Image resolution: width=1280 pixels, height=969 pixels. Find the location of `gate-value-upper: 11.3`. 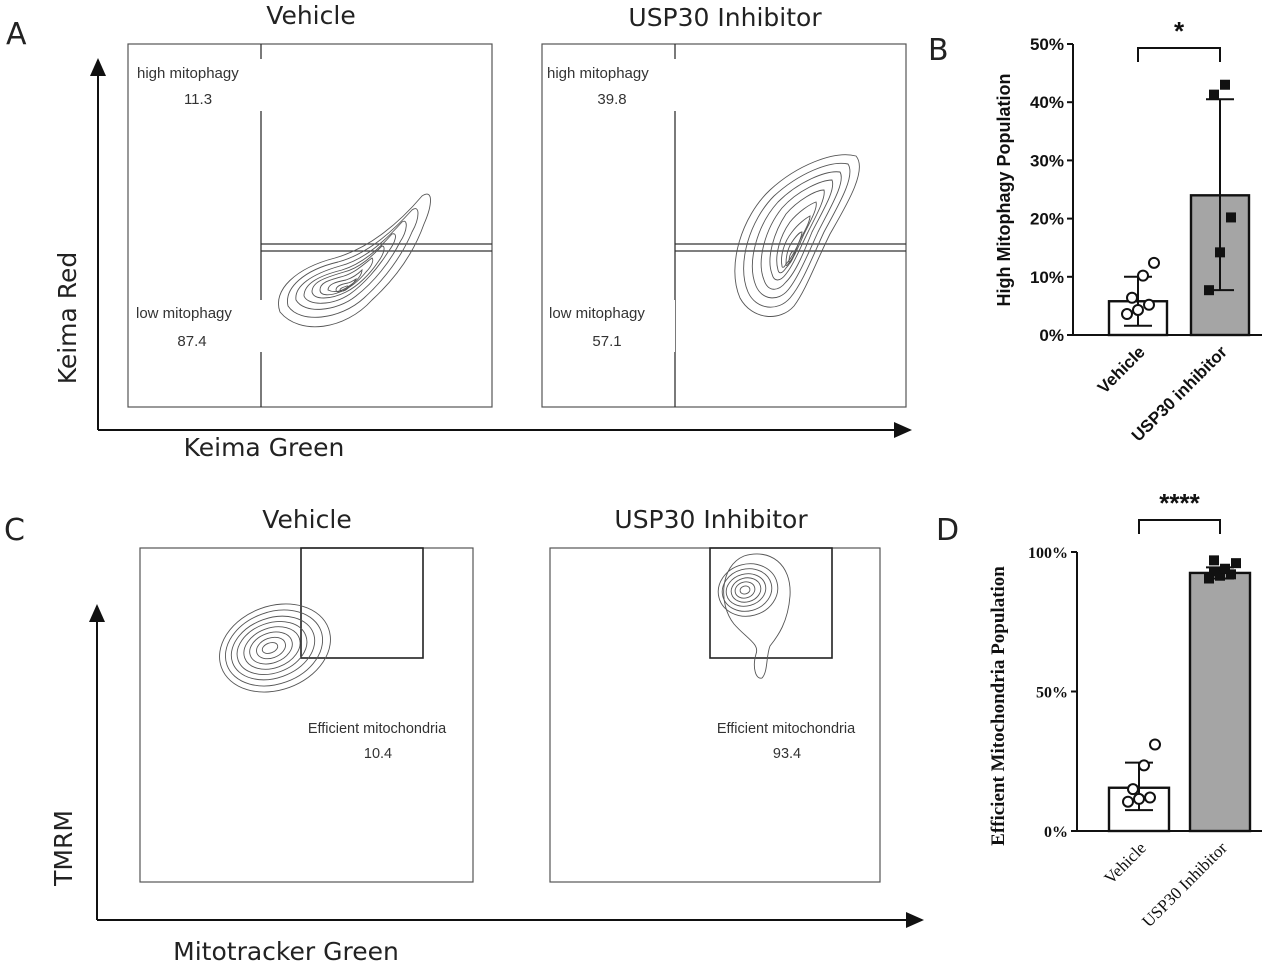

gate-value-upper: 11.3 is located at coordinates (198, 99).